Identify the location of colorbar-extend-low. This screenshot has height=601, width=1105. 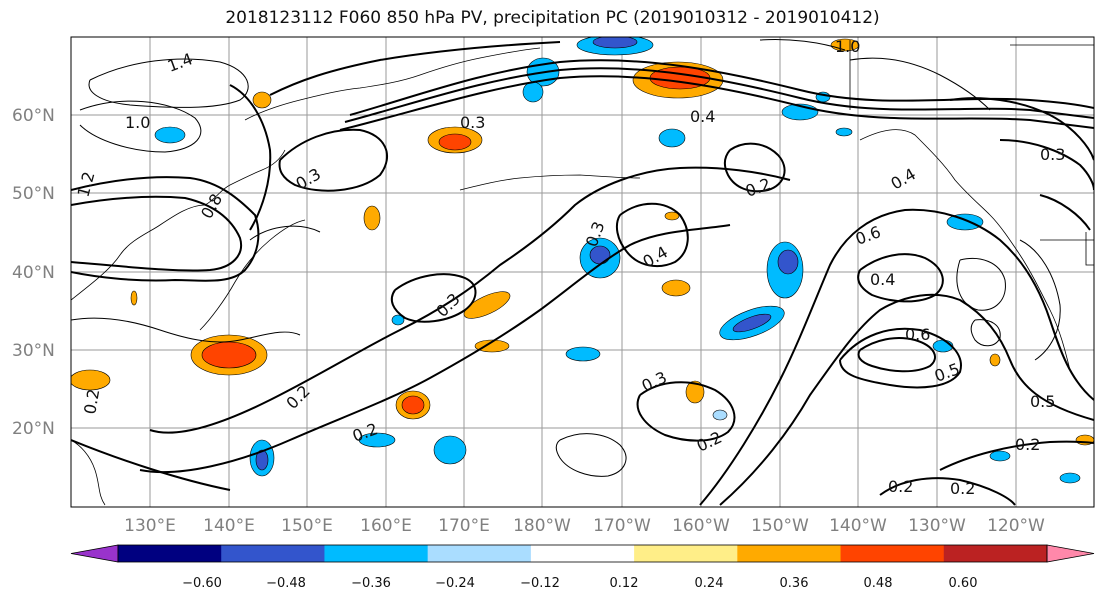
(94, 553).